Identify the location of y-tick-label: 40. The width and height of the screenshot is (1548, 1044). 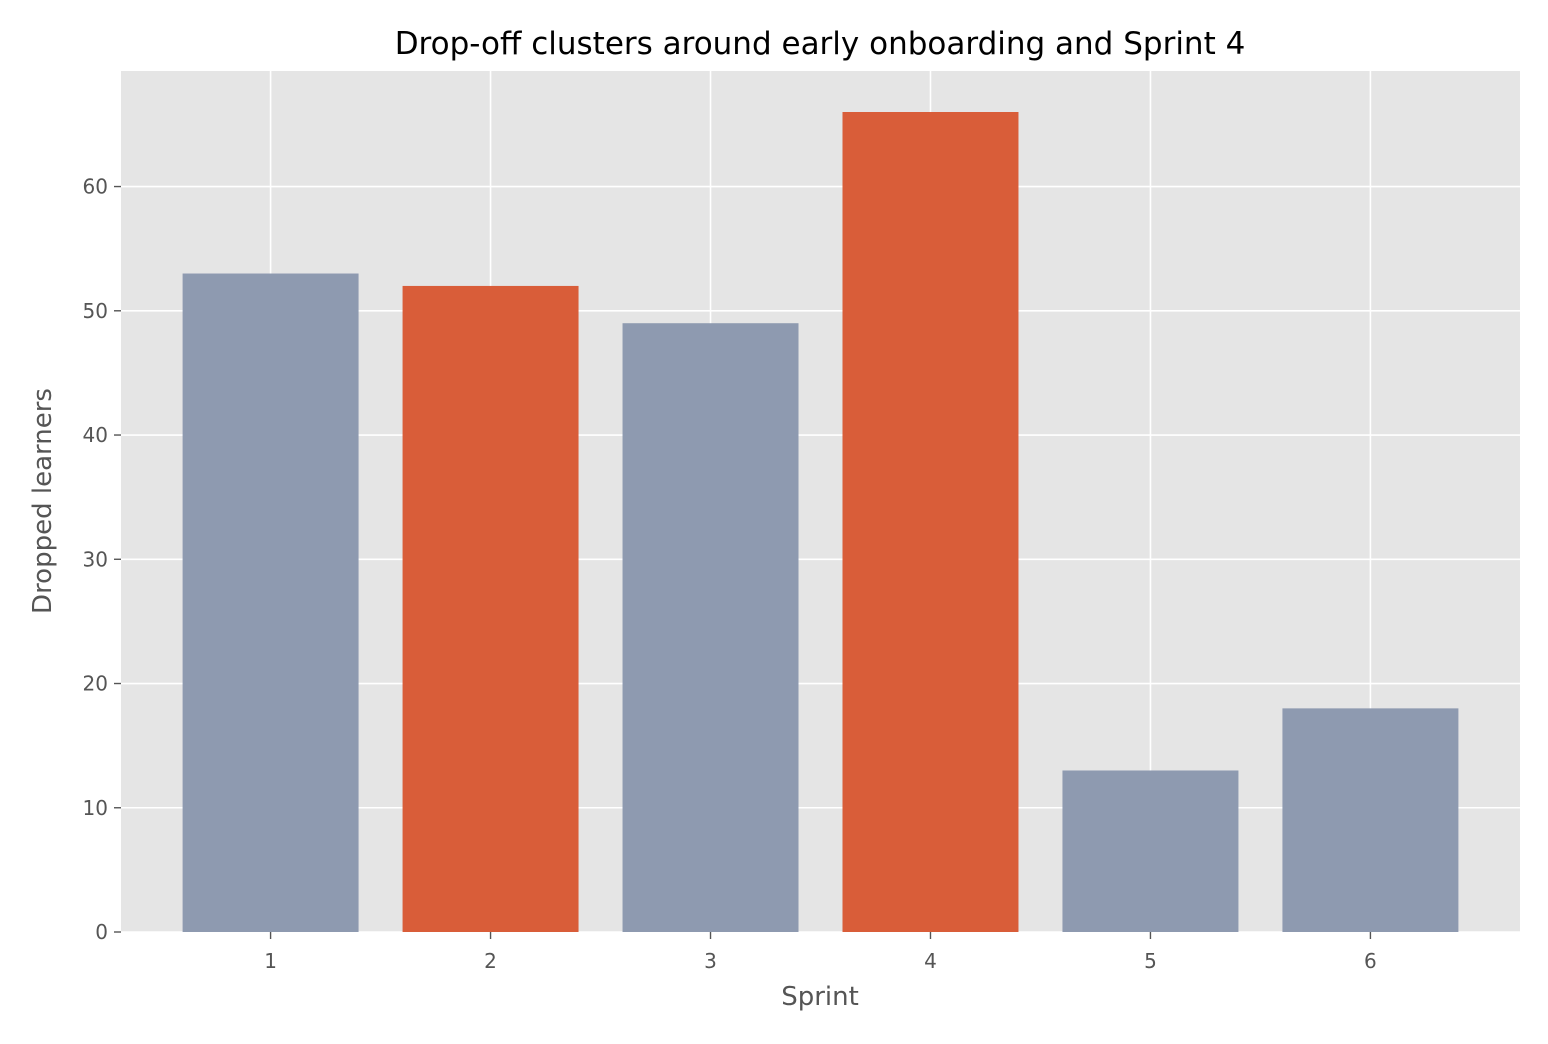
(95, 435).